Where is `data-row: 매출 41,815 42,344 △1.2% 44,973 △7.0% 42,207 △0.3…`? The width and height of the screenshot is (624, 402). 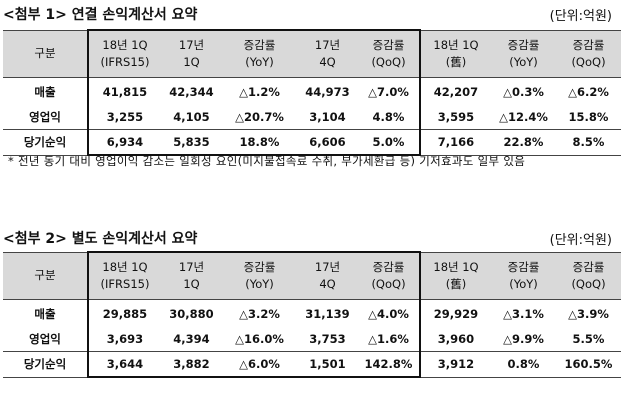 data-row: 매출 41,815 42,344 △1.2% 44,973 △7.0% 42,207 △0.3… is located at coordinates (312, 91).